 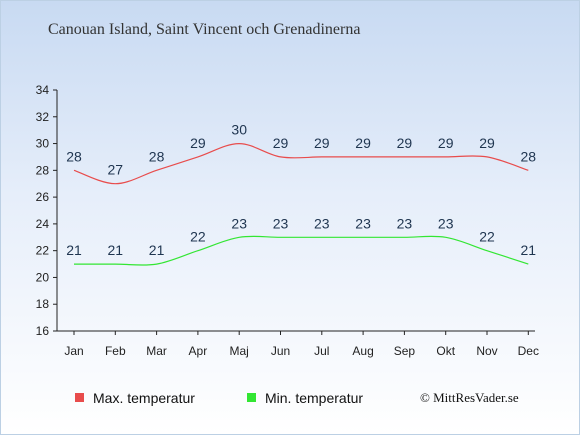 I want to click on legend-swatch-min, so click(x=251, y=397).